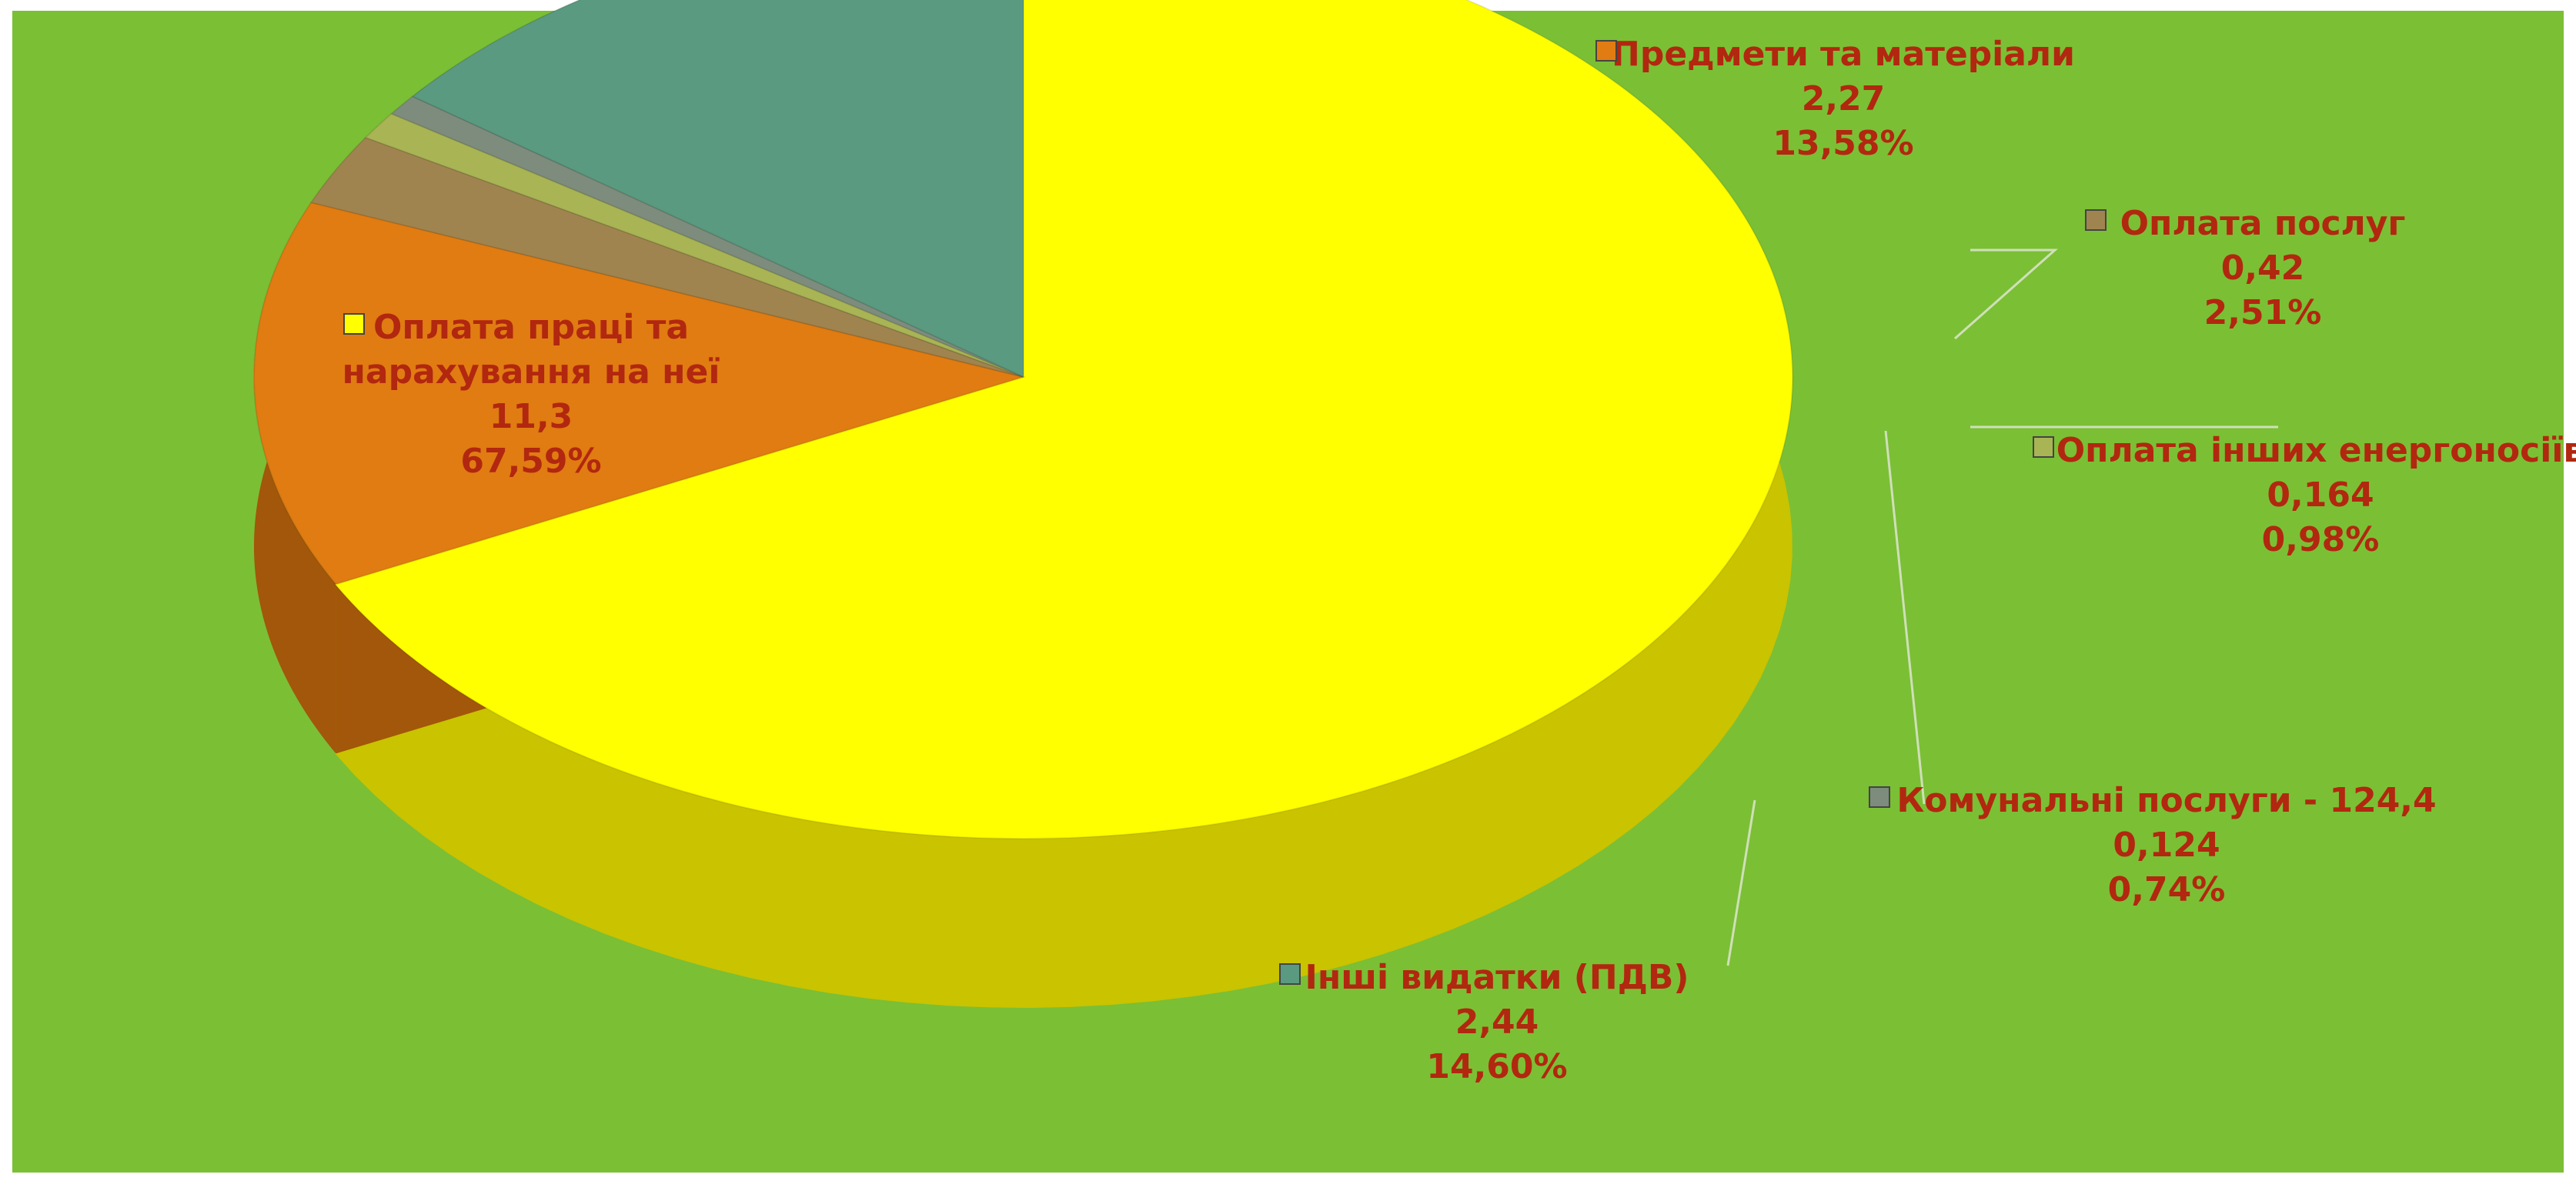 This screenshot has height=1181, width=2576. I want to click on data-label-category: Інші видатки (ПДВ), so click(1497, 977).